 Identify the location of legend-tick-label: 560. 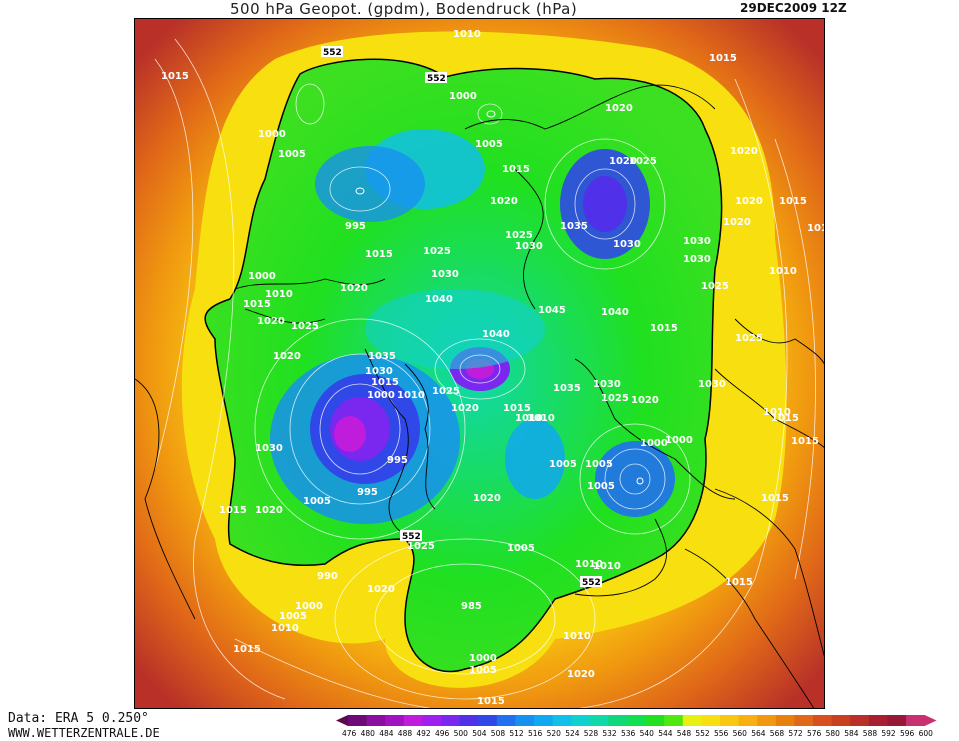
(740, 733).